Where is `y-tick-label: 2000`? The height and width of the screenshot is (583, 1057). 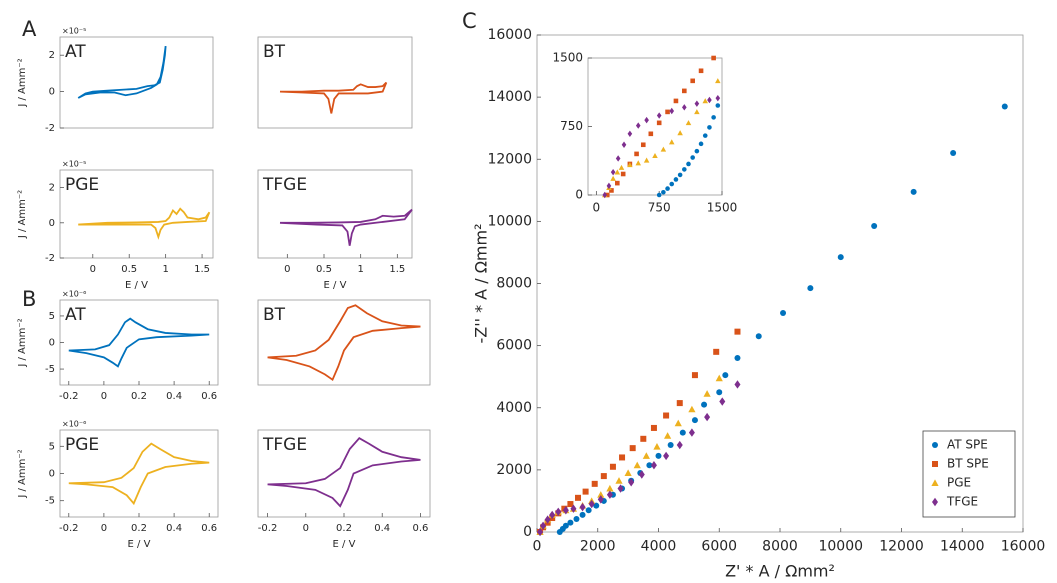
y-tick-label: 2000 is located at coordinates (514, 470).